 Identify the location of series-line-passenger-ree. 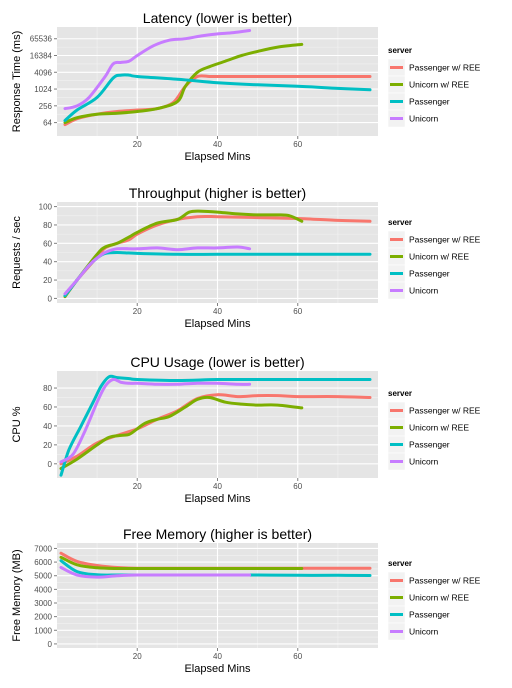
(217, 256).